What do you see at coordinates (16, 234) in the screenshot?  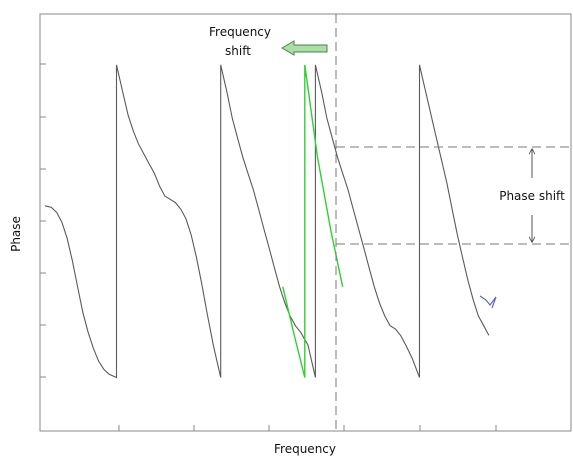 I see `y-axis-label: Phase` at bounding box center [16, 234].